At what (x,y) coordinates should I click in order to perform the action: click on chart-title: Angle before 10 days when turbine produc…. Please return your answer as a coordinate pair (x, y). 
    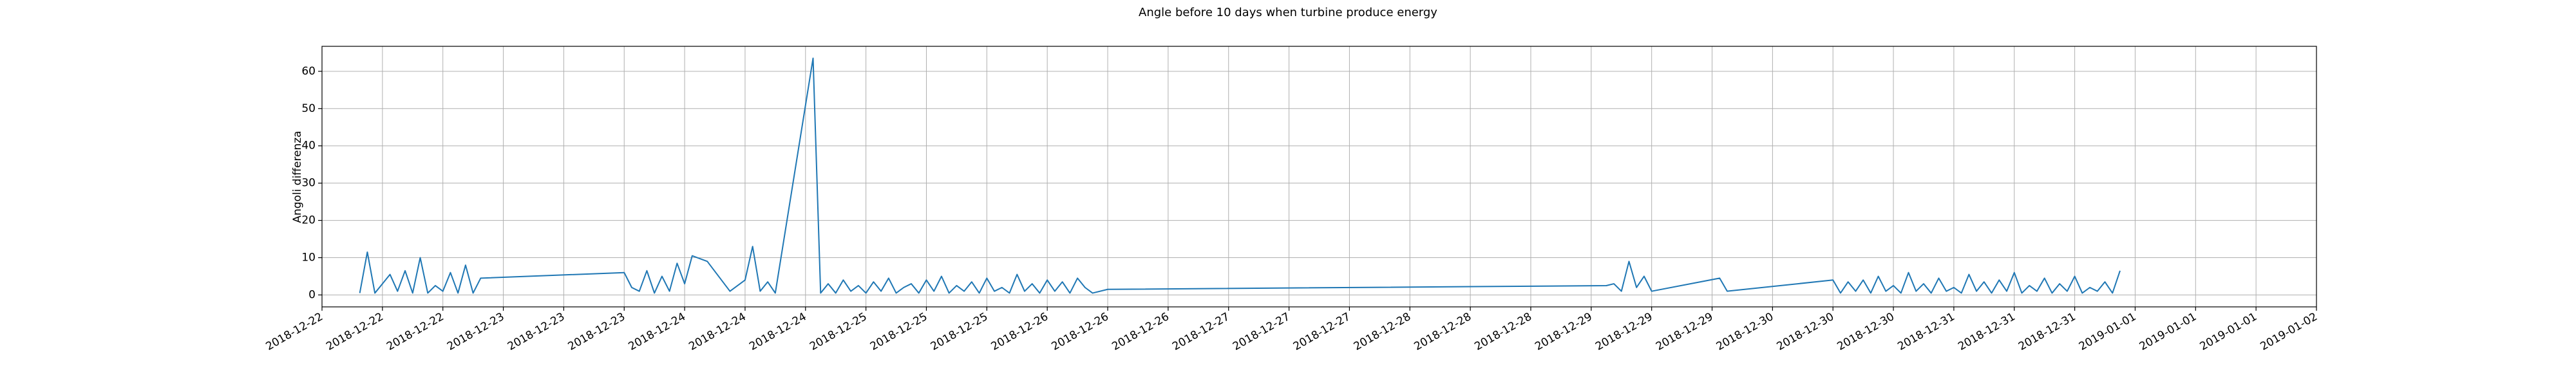
    Looking at the image, I should click on (1288, 12).